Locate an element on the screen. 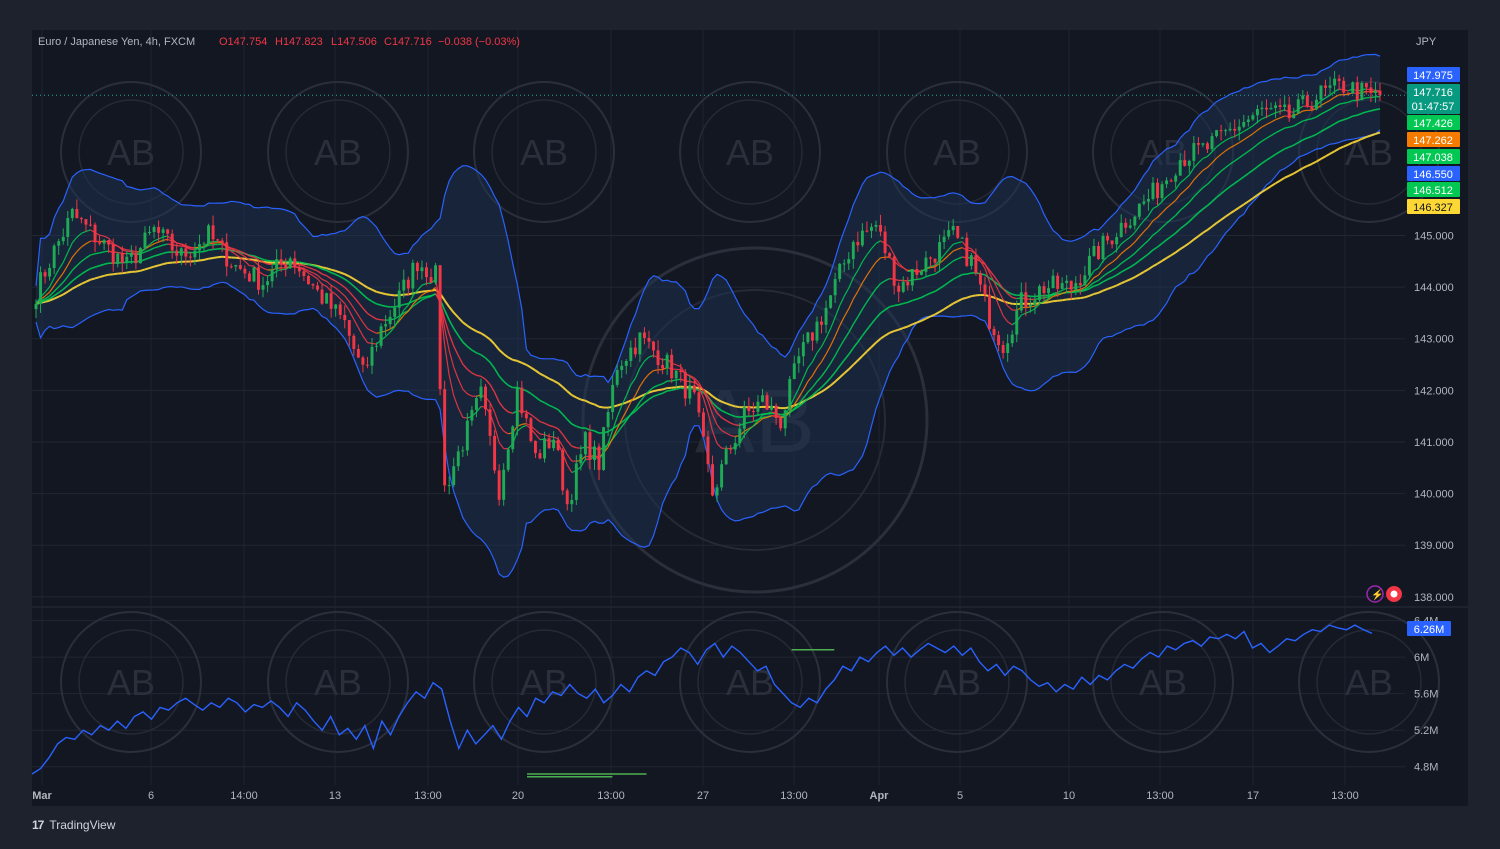 This screenshot has width=1500, height=849. price-badge-value: 146.327 is located at coordinates (1433, 208).